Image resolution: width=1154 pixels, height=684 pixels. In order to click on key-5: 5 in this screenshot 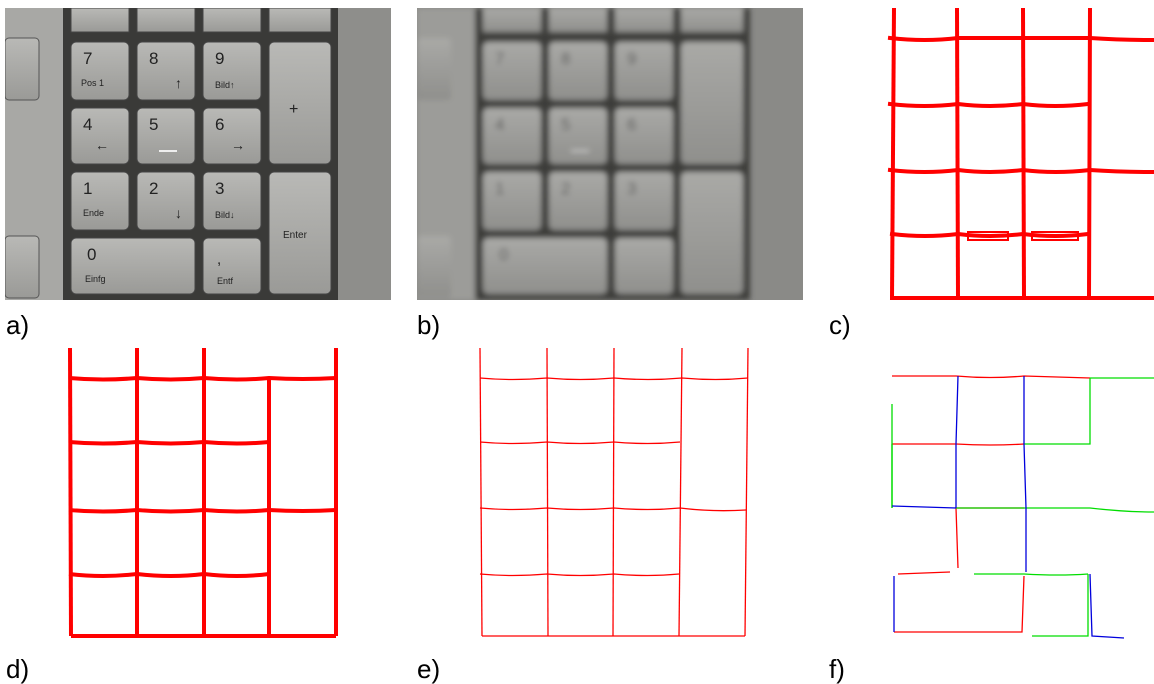, I will do `click(166, 136)`.